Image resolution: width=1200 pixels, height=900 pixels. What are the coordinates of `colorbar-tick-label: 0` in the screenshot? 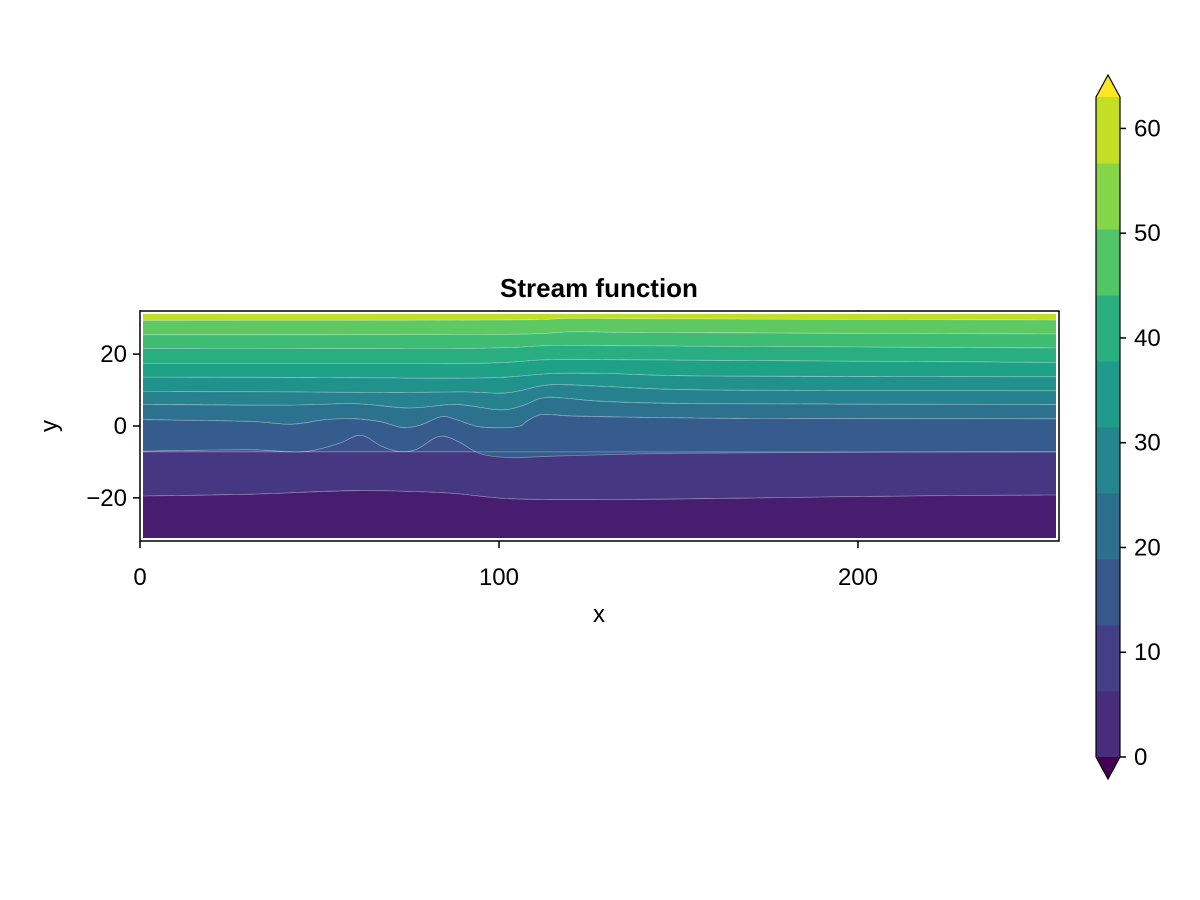 It's located at (1140, 757).